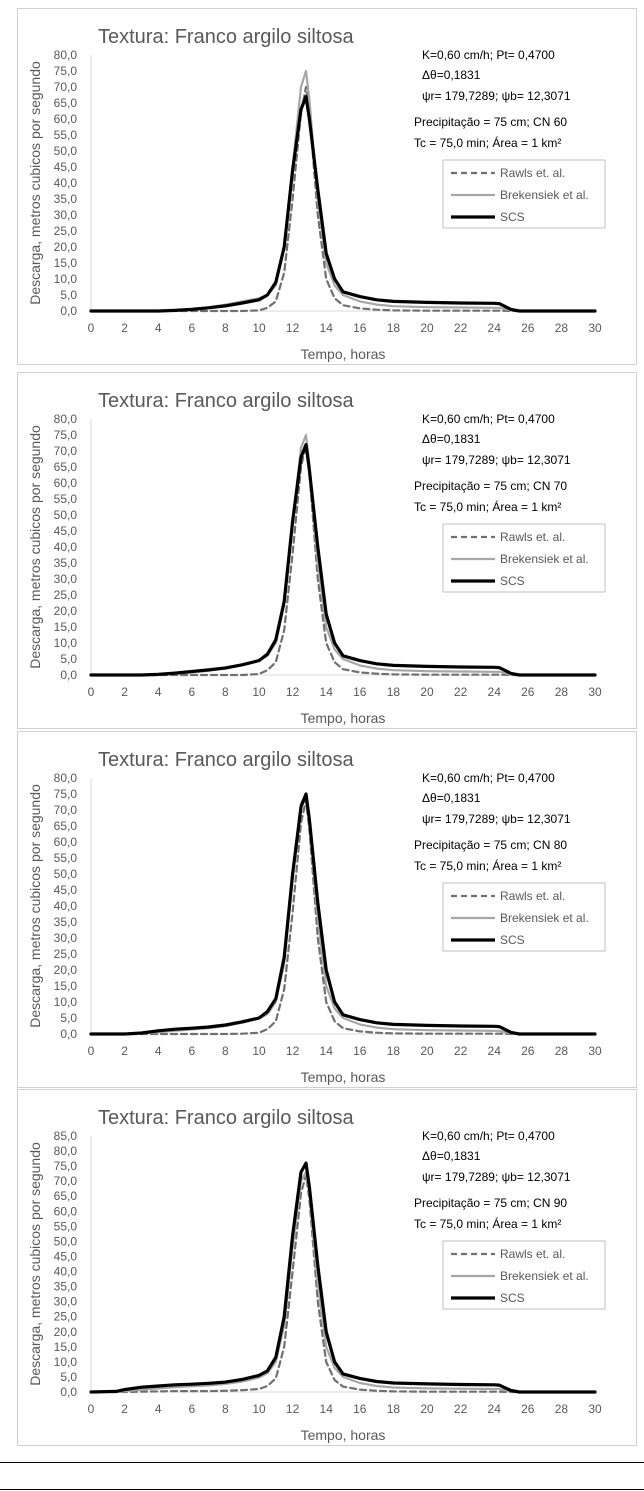 The height and width of the screenshot is (1491, 644). I want to click on y-tick-label: 5,0, so click(68, 1377).